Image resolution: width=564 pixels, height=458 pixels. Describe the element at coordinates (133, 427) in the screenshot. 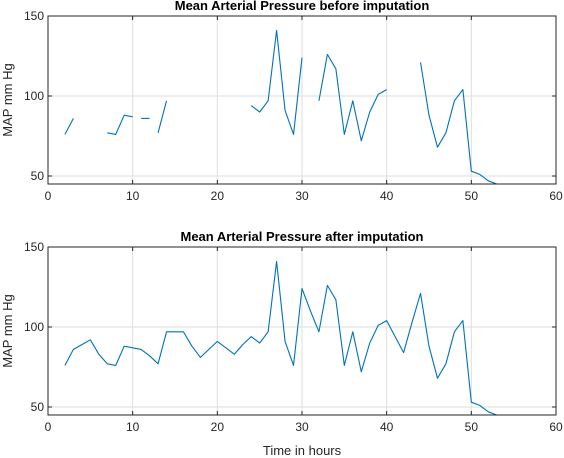

I see `bottom-x-tick-label: 10` at that location.